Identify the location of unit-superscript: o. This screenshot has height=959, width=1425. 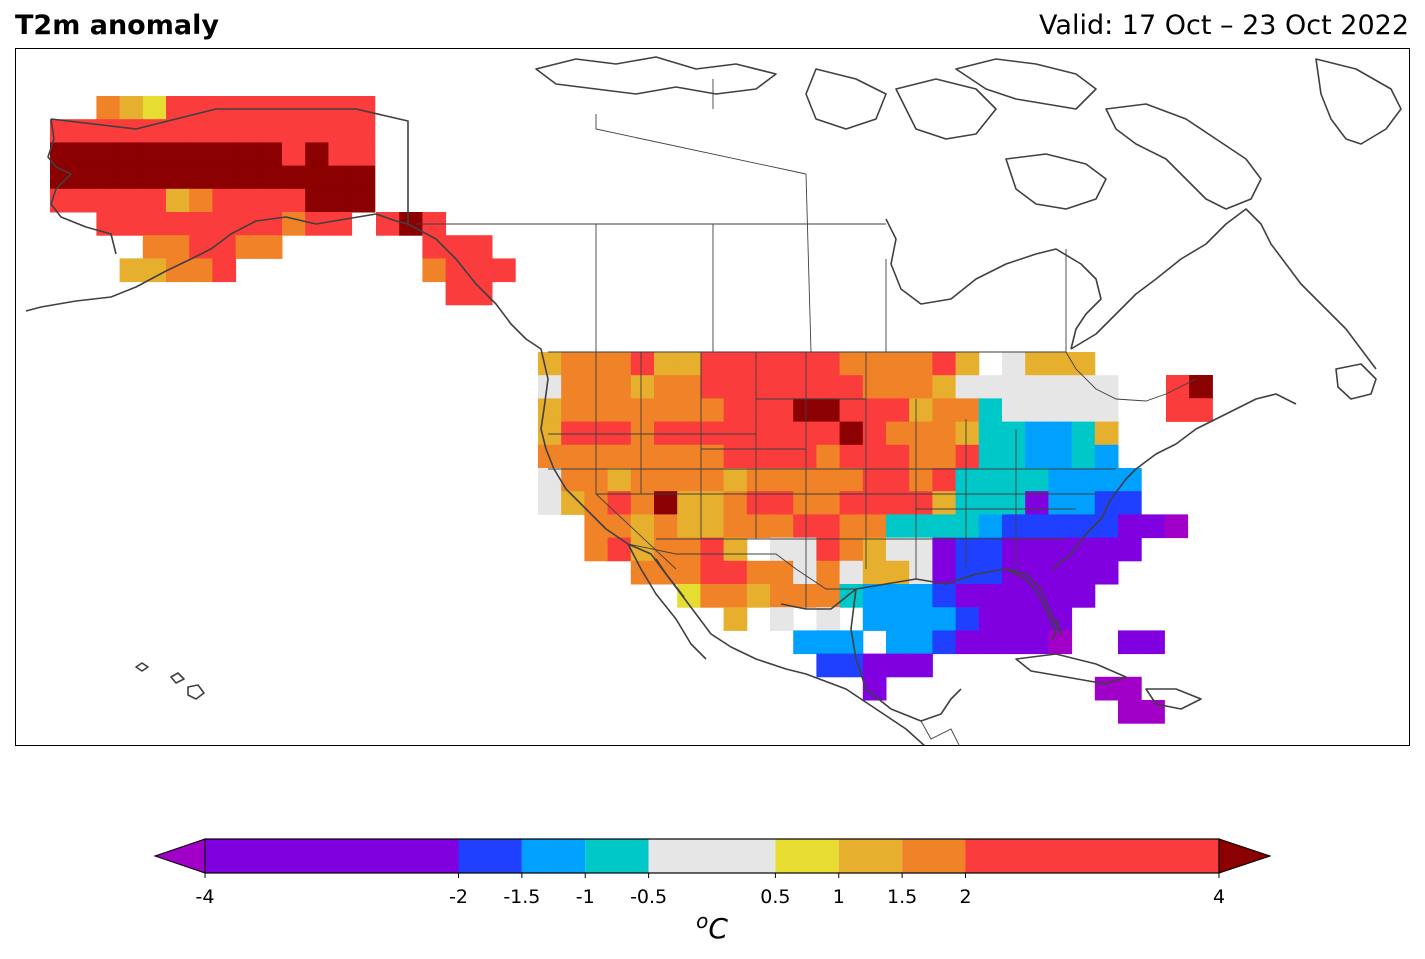
(702, 921).